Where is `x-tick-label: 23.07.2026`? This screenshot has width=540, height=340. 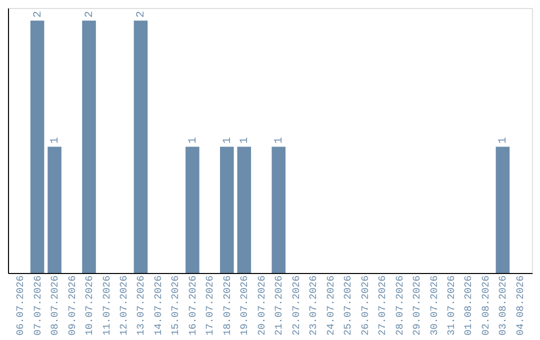
x-tick-label: 23.07.2026 is located at coordinates (314, 306).